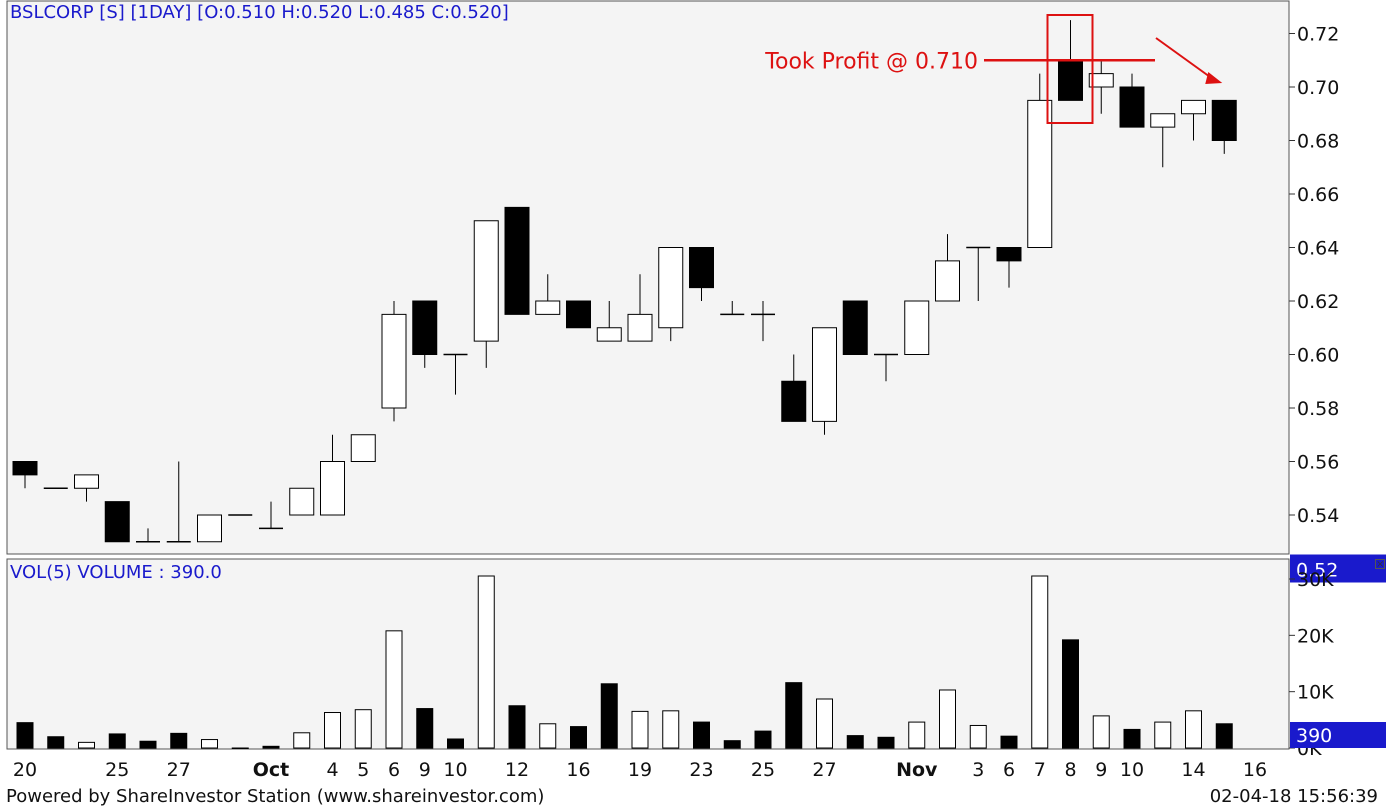 This screenshot has height=808, width=1386. I want to click on volume-tick-label: 20K, so click(1315, 636).